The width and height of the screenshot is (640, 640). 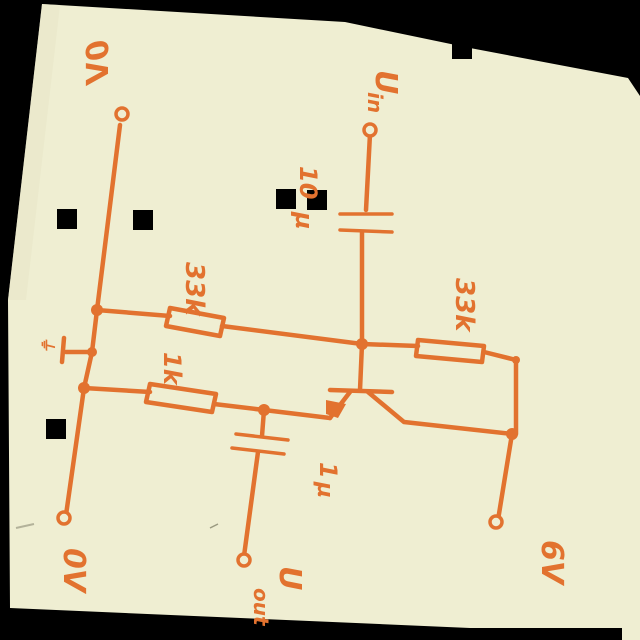 I want to click on wire-cap-out-bottom, so click(x=251, y=504).